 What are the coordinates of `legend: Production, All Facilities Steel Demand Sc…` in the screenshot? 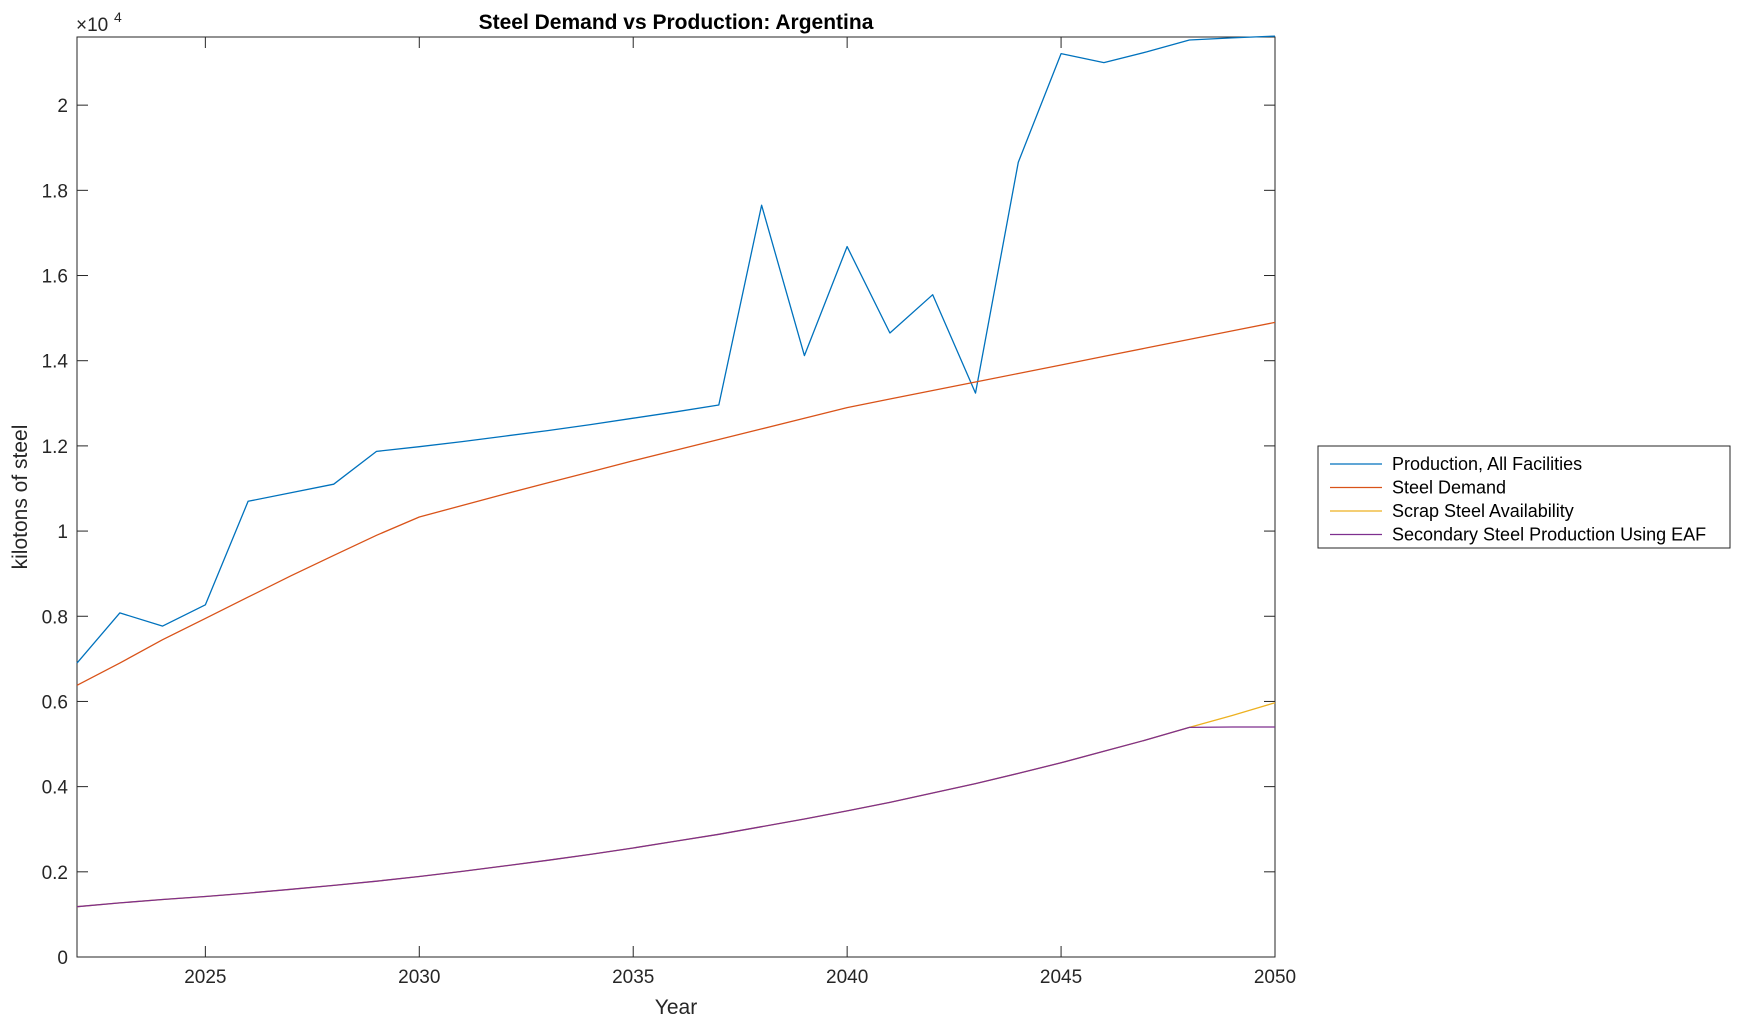 It's located at (1524, 497).